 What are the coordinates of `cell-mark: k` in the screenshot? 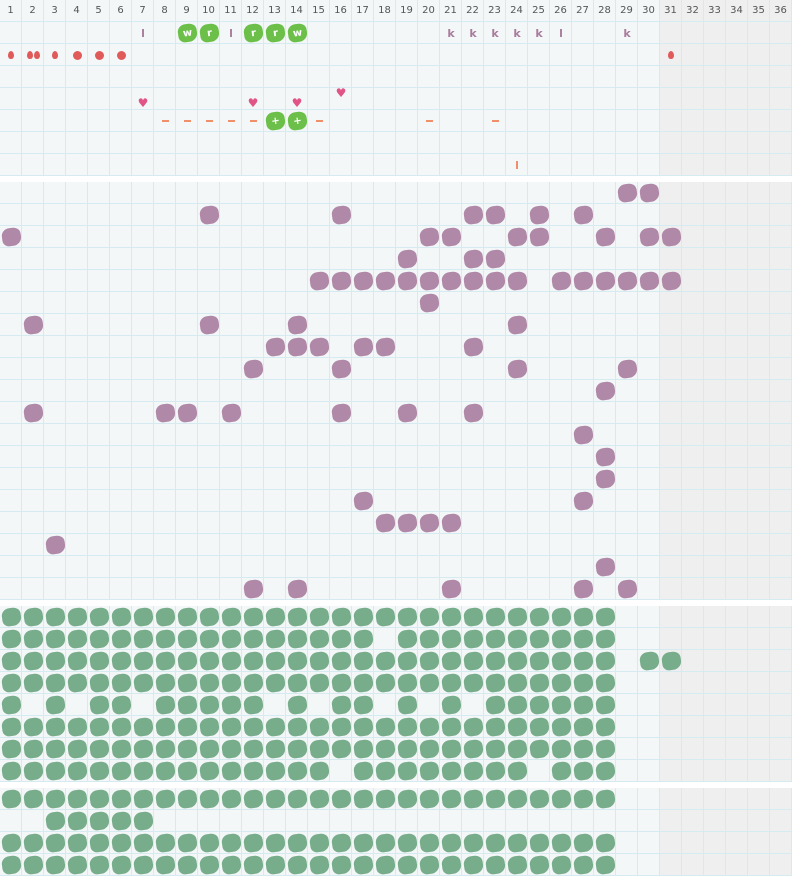 It's located at (473, 33).